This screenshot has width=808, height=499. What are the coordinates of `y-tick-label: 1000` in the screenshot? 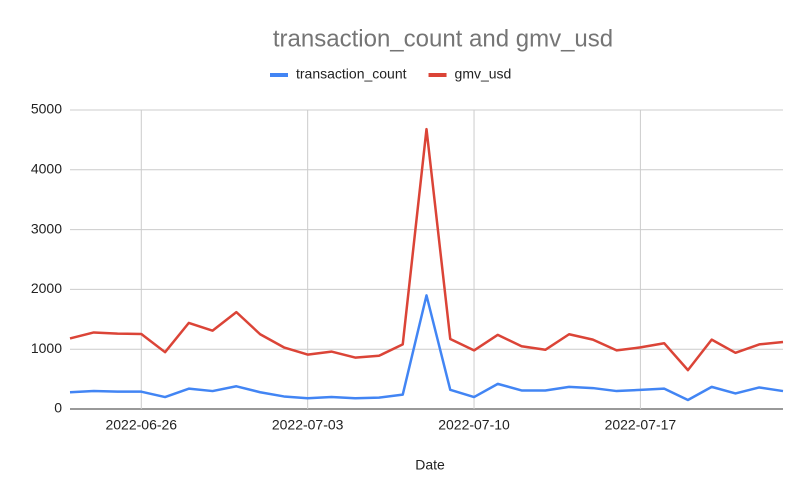 It's located at (46, 348).